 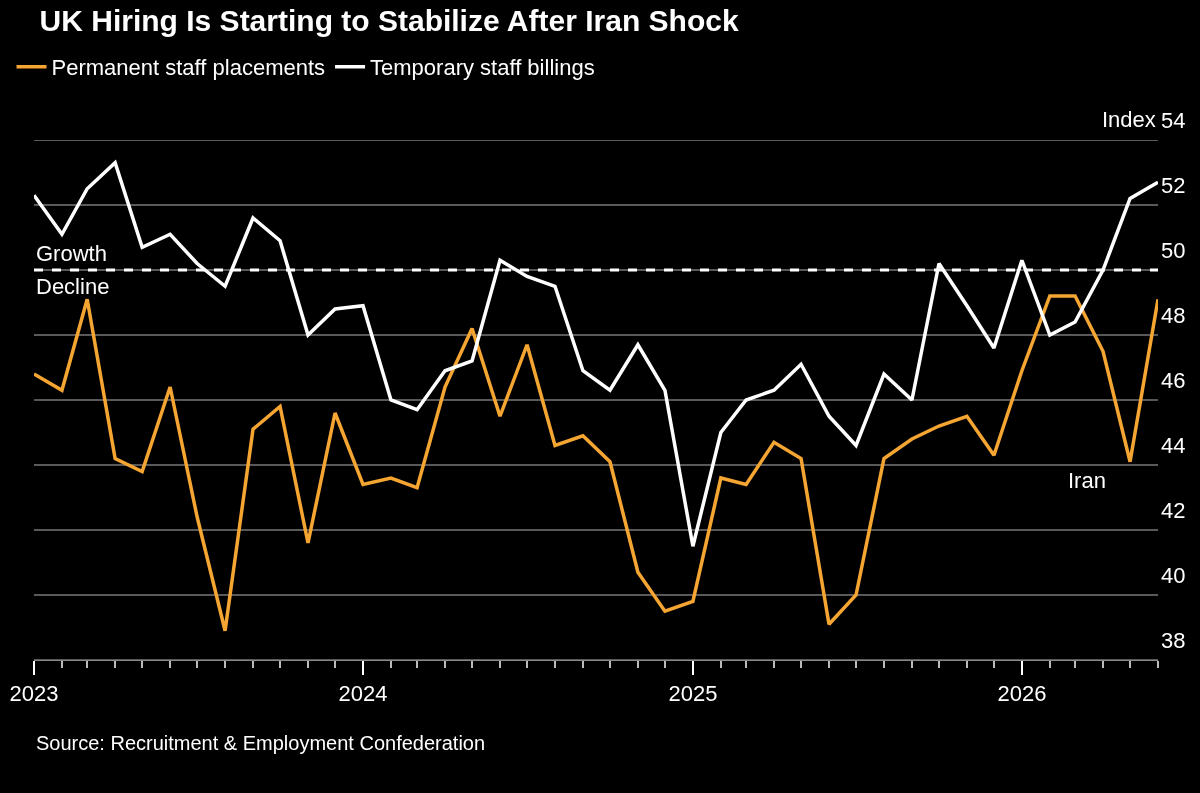 What do you see at coordinates (1173, 640) in the screenshot?
I see `y-tick-label: 38` at bounding box center [1173, 640].